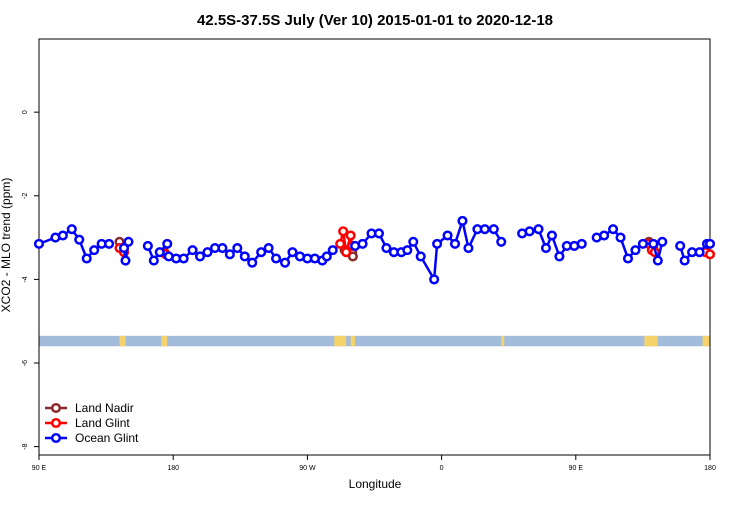  I want to click on y-axis-label: XCO2 - MLO trend (ppm), so click(6, 245).